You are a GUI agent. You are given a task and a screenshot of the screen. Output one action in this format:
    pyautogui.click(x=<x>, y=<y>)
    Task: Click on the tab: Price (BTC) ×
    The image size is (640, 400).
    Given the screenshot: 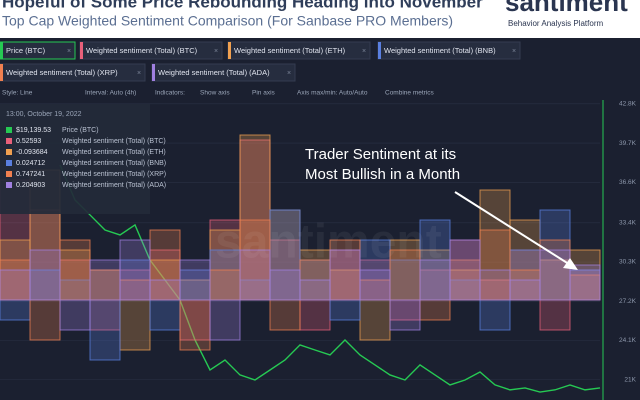 What is the action you would take?
    pyautogui.click(x=38, y=50)
    